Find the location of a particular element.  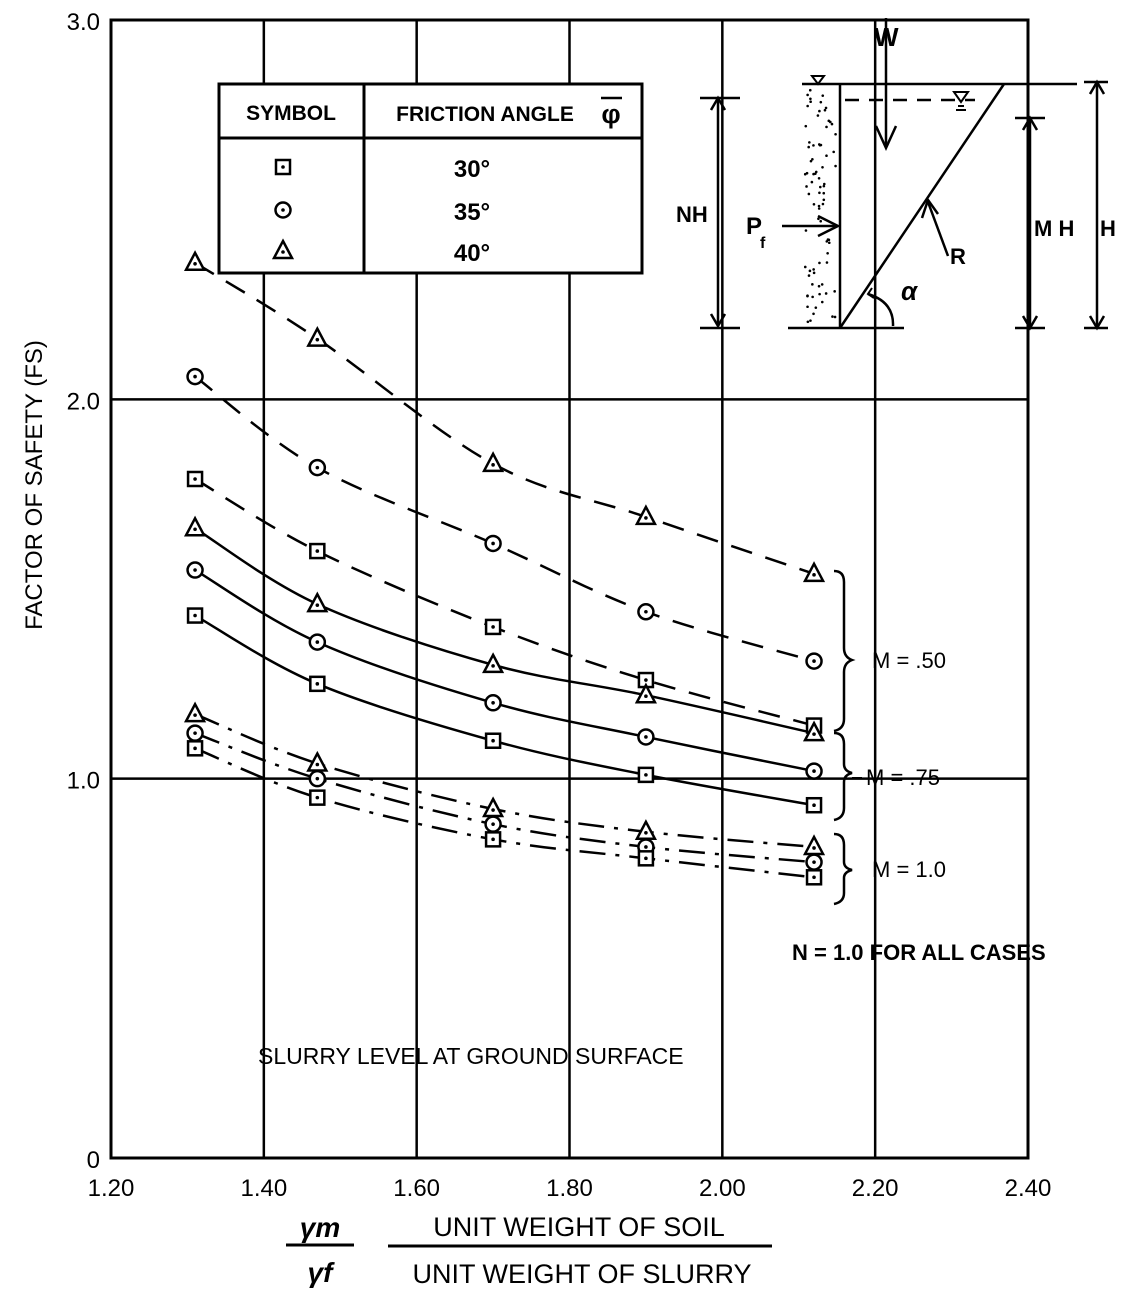

y-tick-label: 1.0 is located at coordinates (83, 781).